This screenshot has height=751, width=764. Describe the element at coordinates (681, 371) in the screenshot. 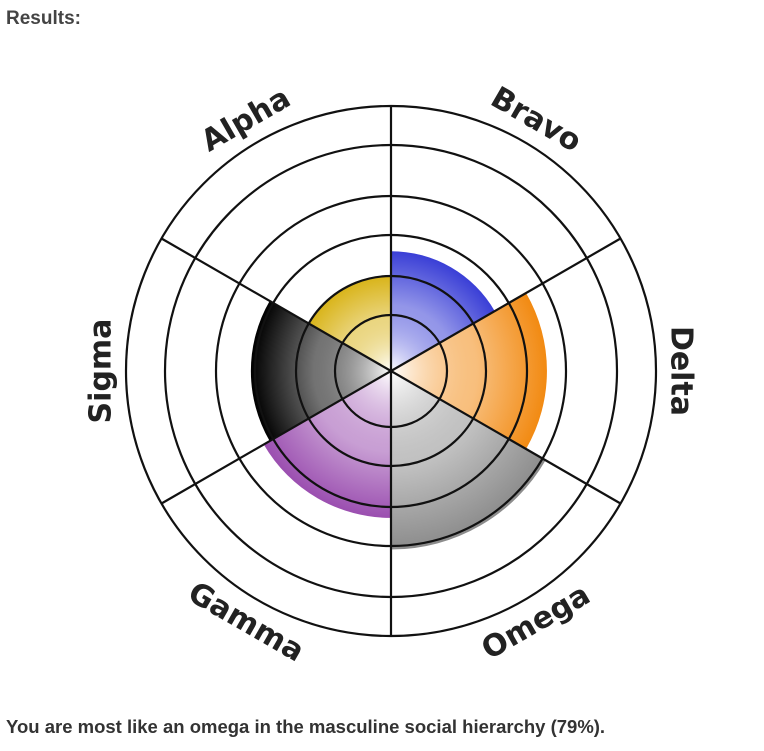

I see `label-delta: Delta` at that location.